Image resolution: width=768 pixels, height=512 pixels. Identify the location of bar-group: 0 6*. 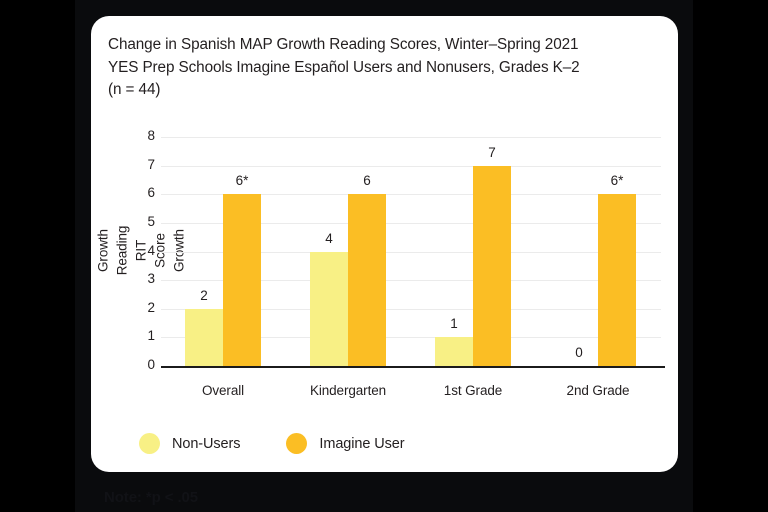
(598, 251).